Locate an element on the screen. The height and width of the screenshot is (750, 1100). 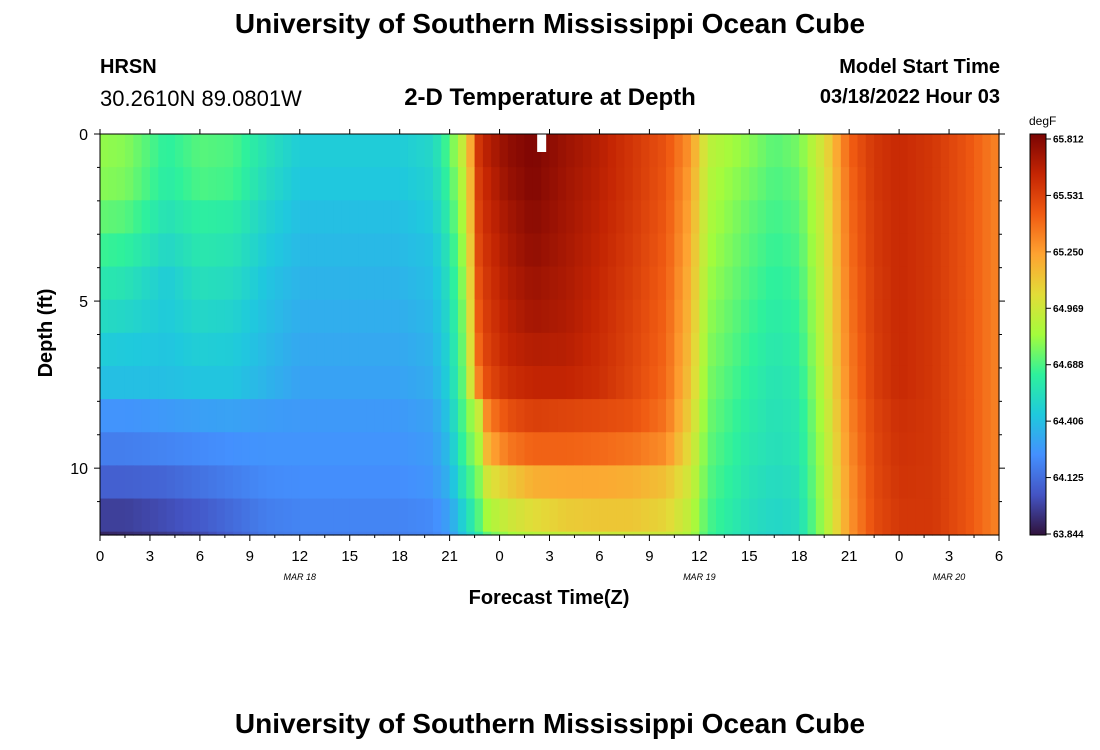
x-tick-label: 21 is located at coordinates (449, 556).